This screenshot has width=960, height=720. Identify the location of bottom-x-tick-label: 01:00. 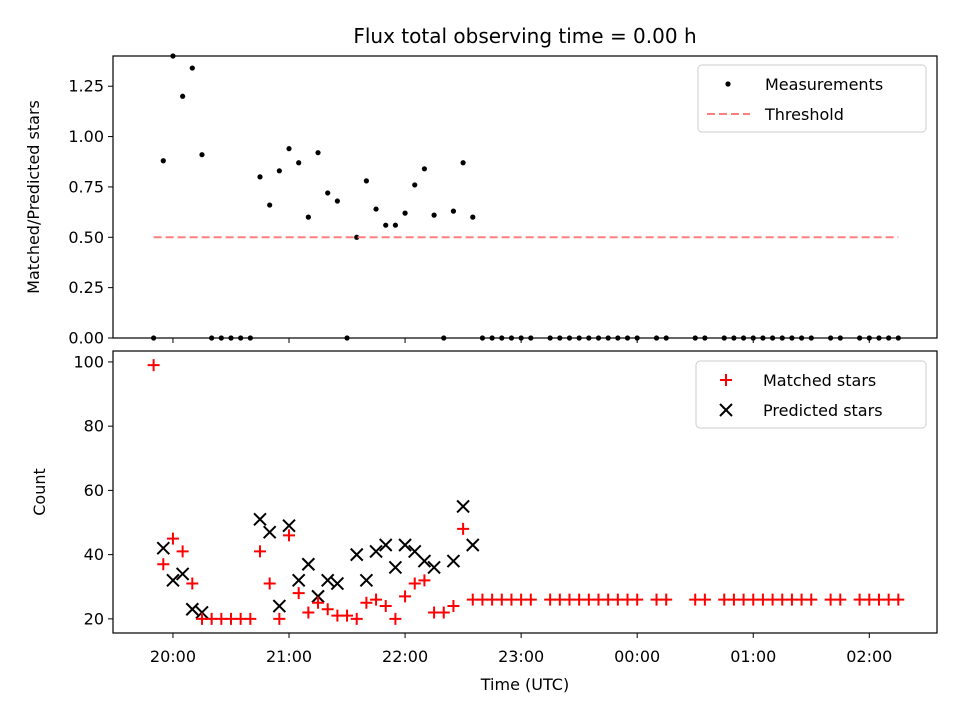
(753, 656).